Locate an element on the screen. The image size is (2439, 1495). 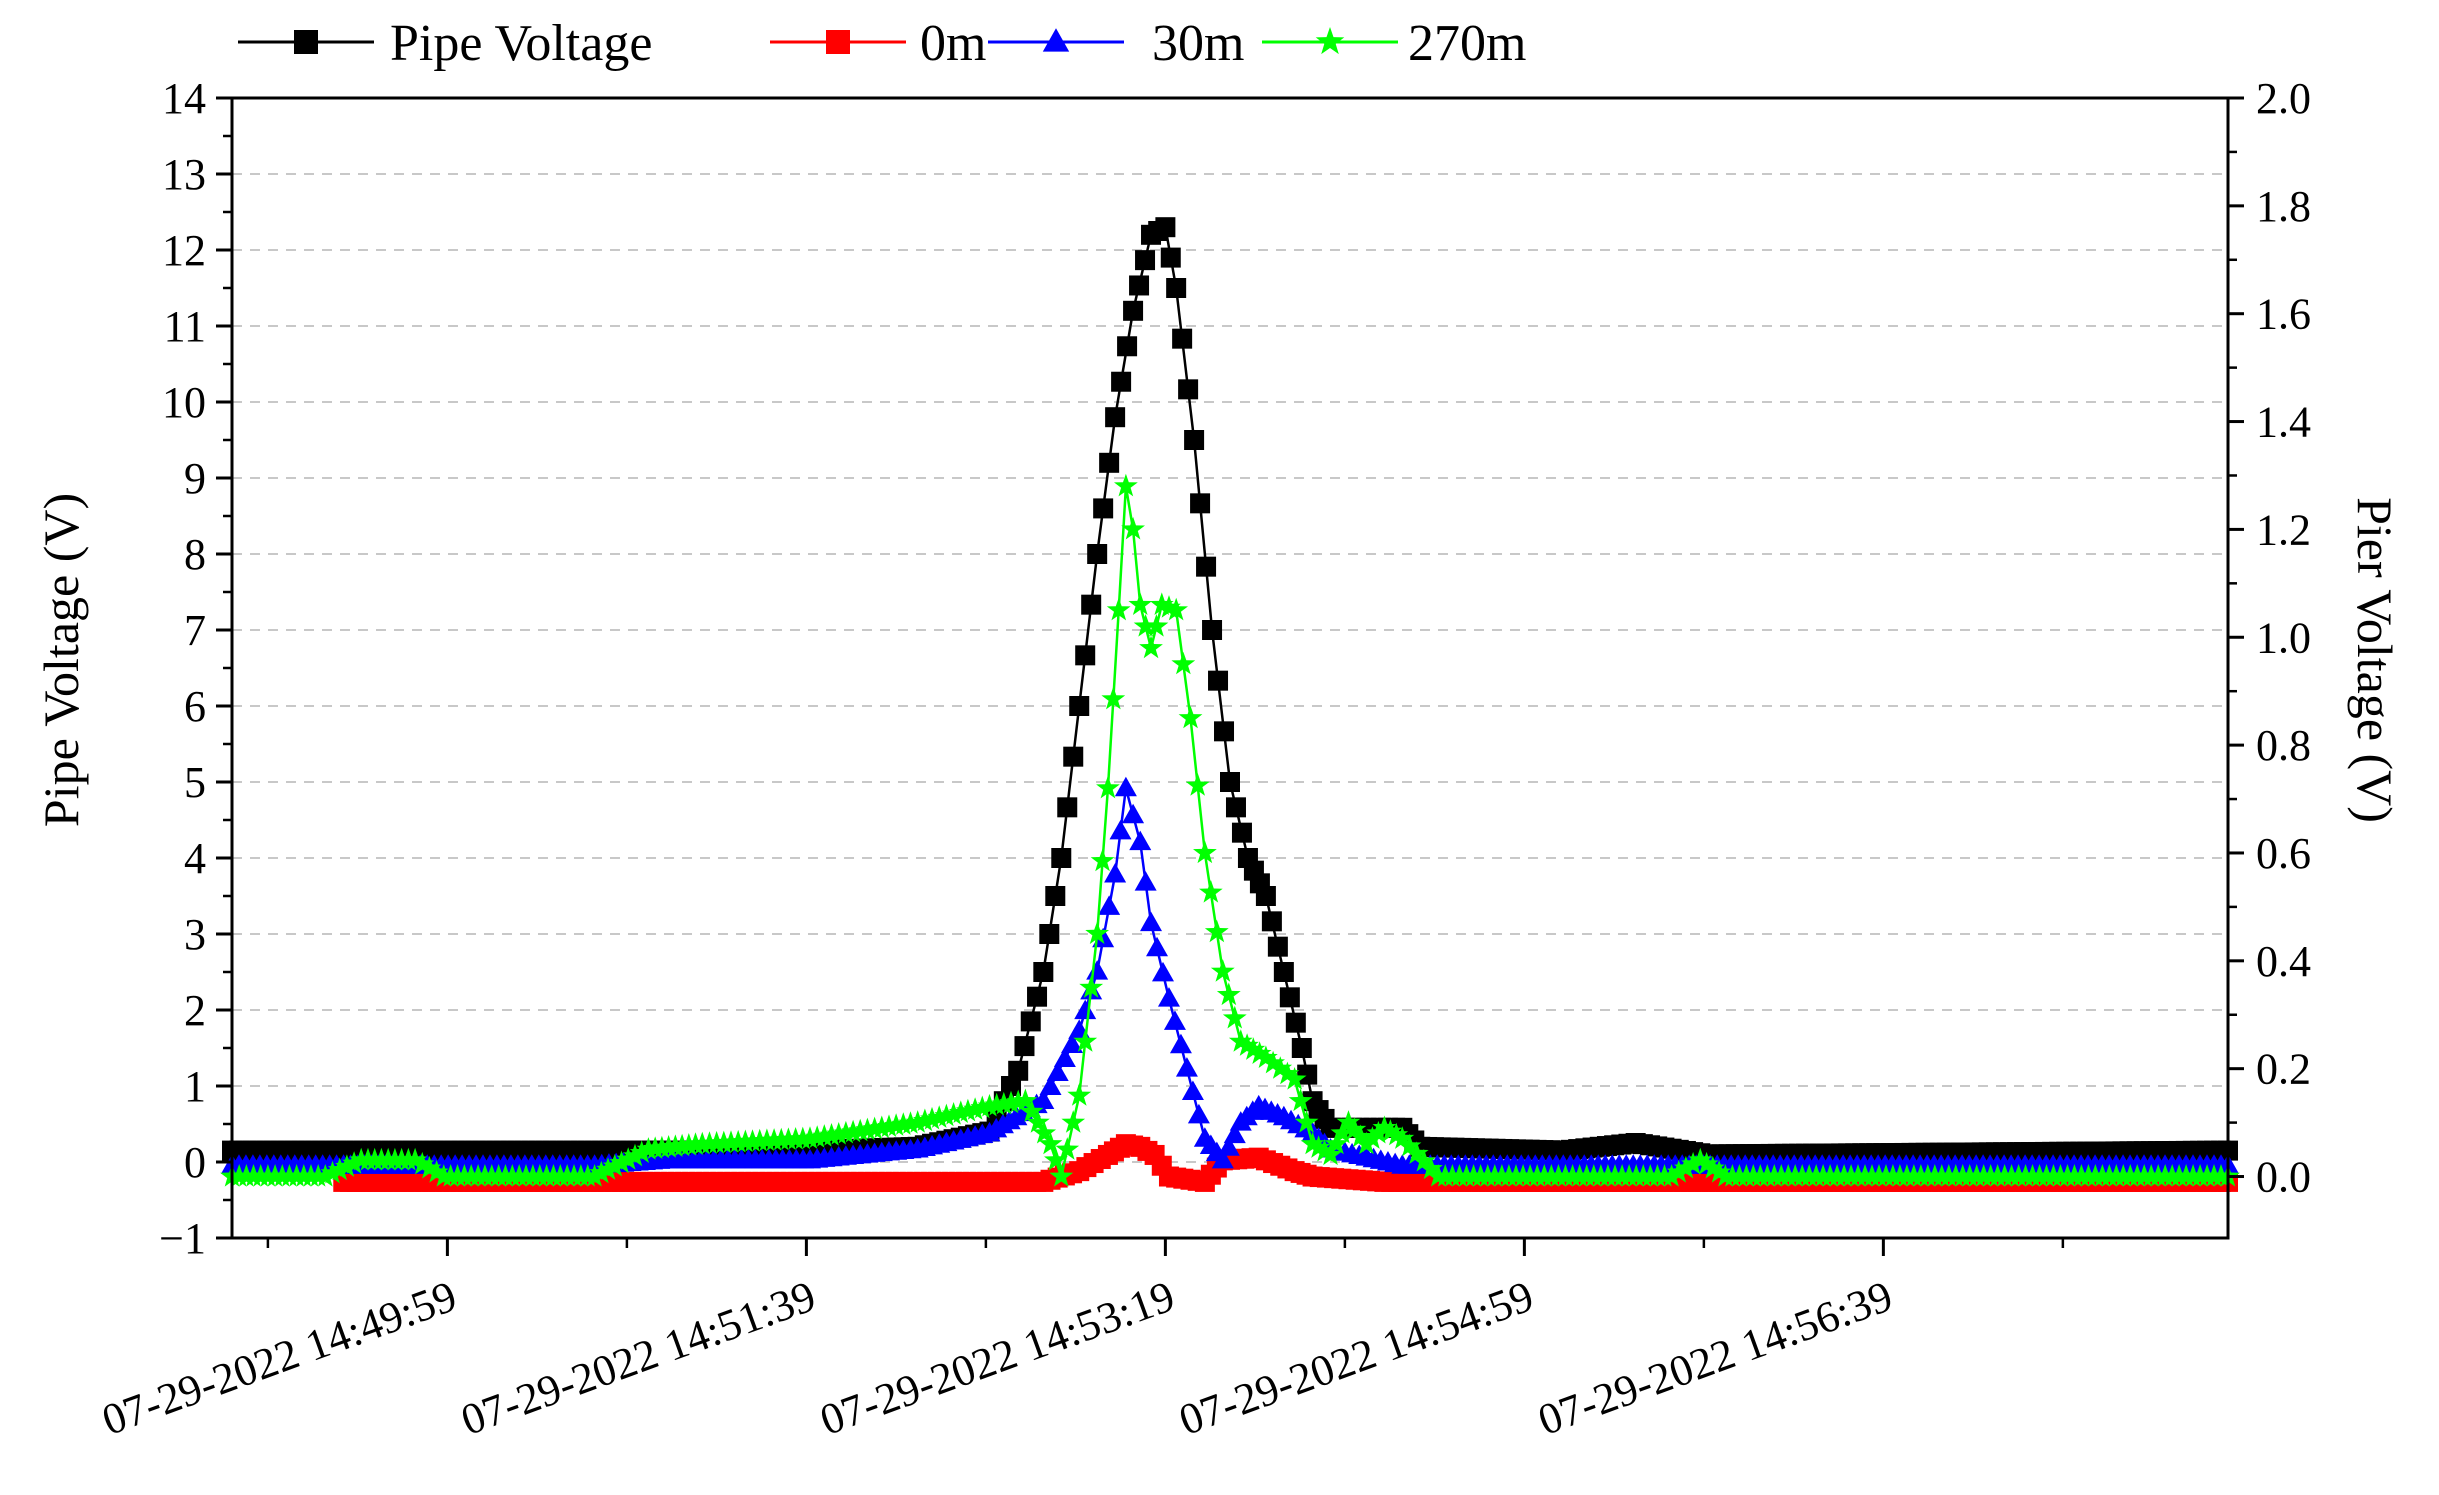
legend-label: 270m is located at coordinates (1467, 43).